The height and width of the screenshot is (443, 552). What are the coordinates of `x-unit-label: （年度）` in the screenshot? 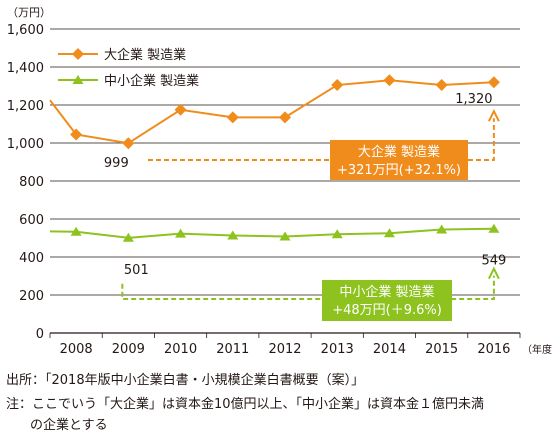 It's located at (537, 349).